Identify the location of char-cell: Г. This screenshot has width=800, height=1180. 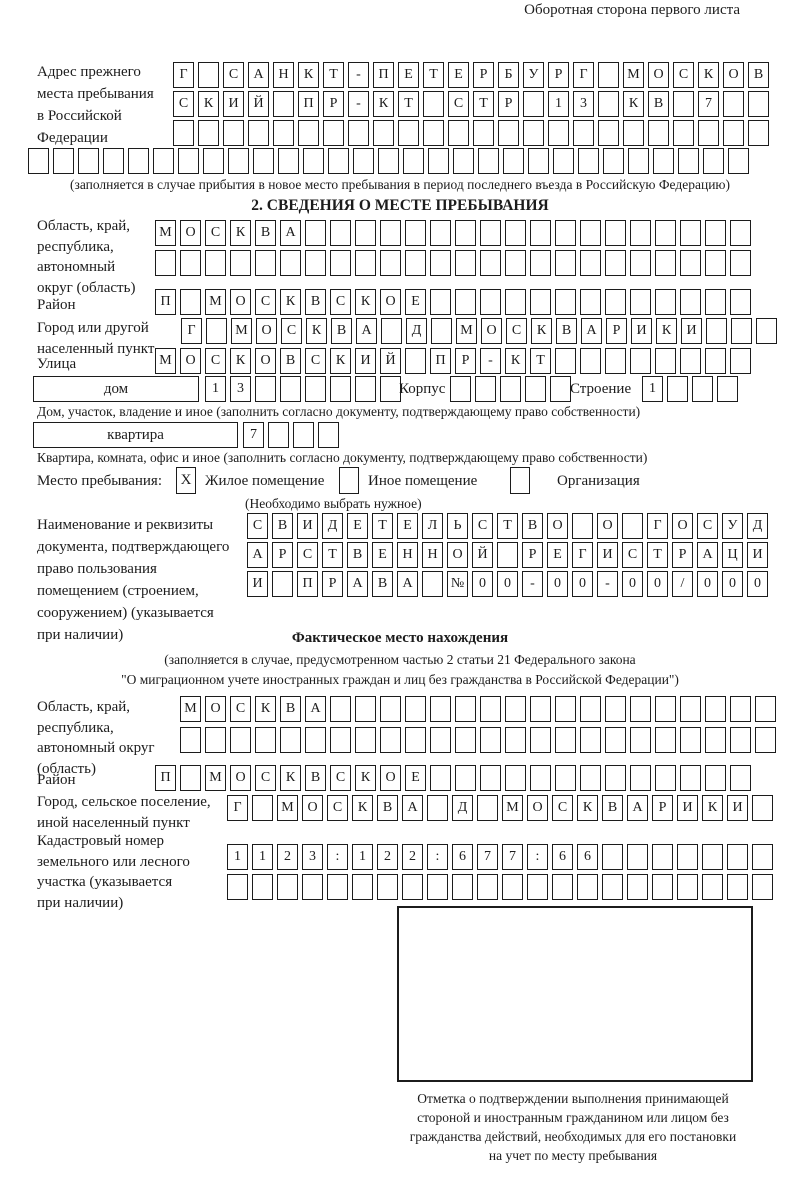
(237, 808).